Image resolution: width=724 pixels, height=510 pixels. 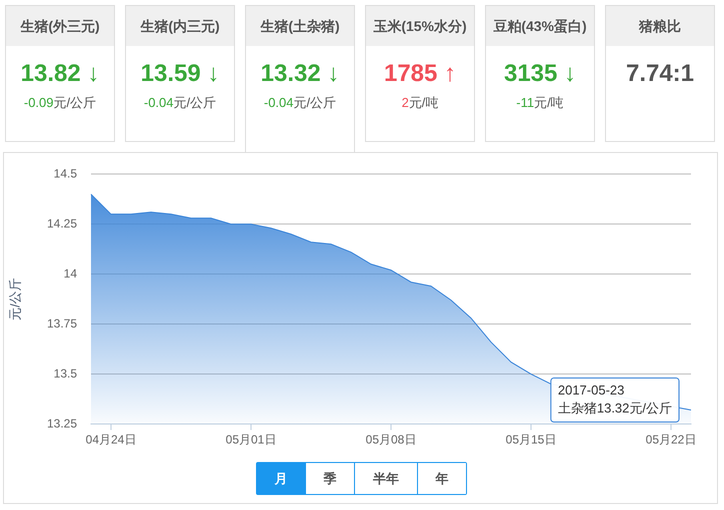 I want to click on text: 7.74:1, so click(x=660, y=74).